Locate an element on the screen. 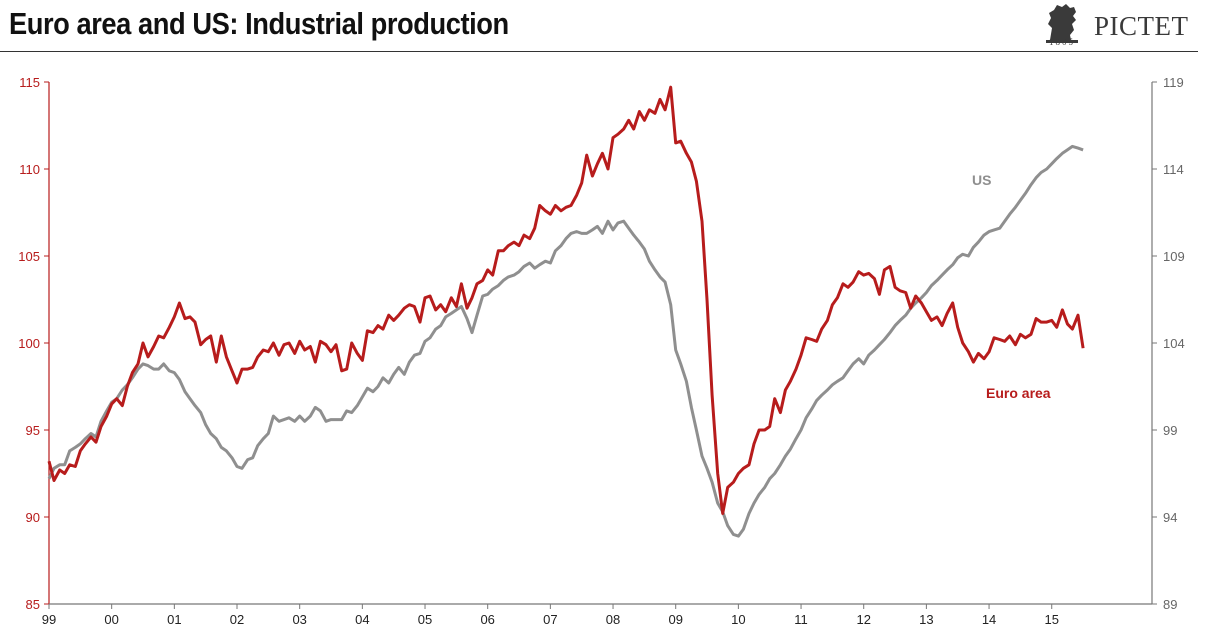  brand-year: 1805 is located at coordinates (1062, 42).